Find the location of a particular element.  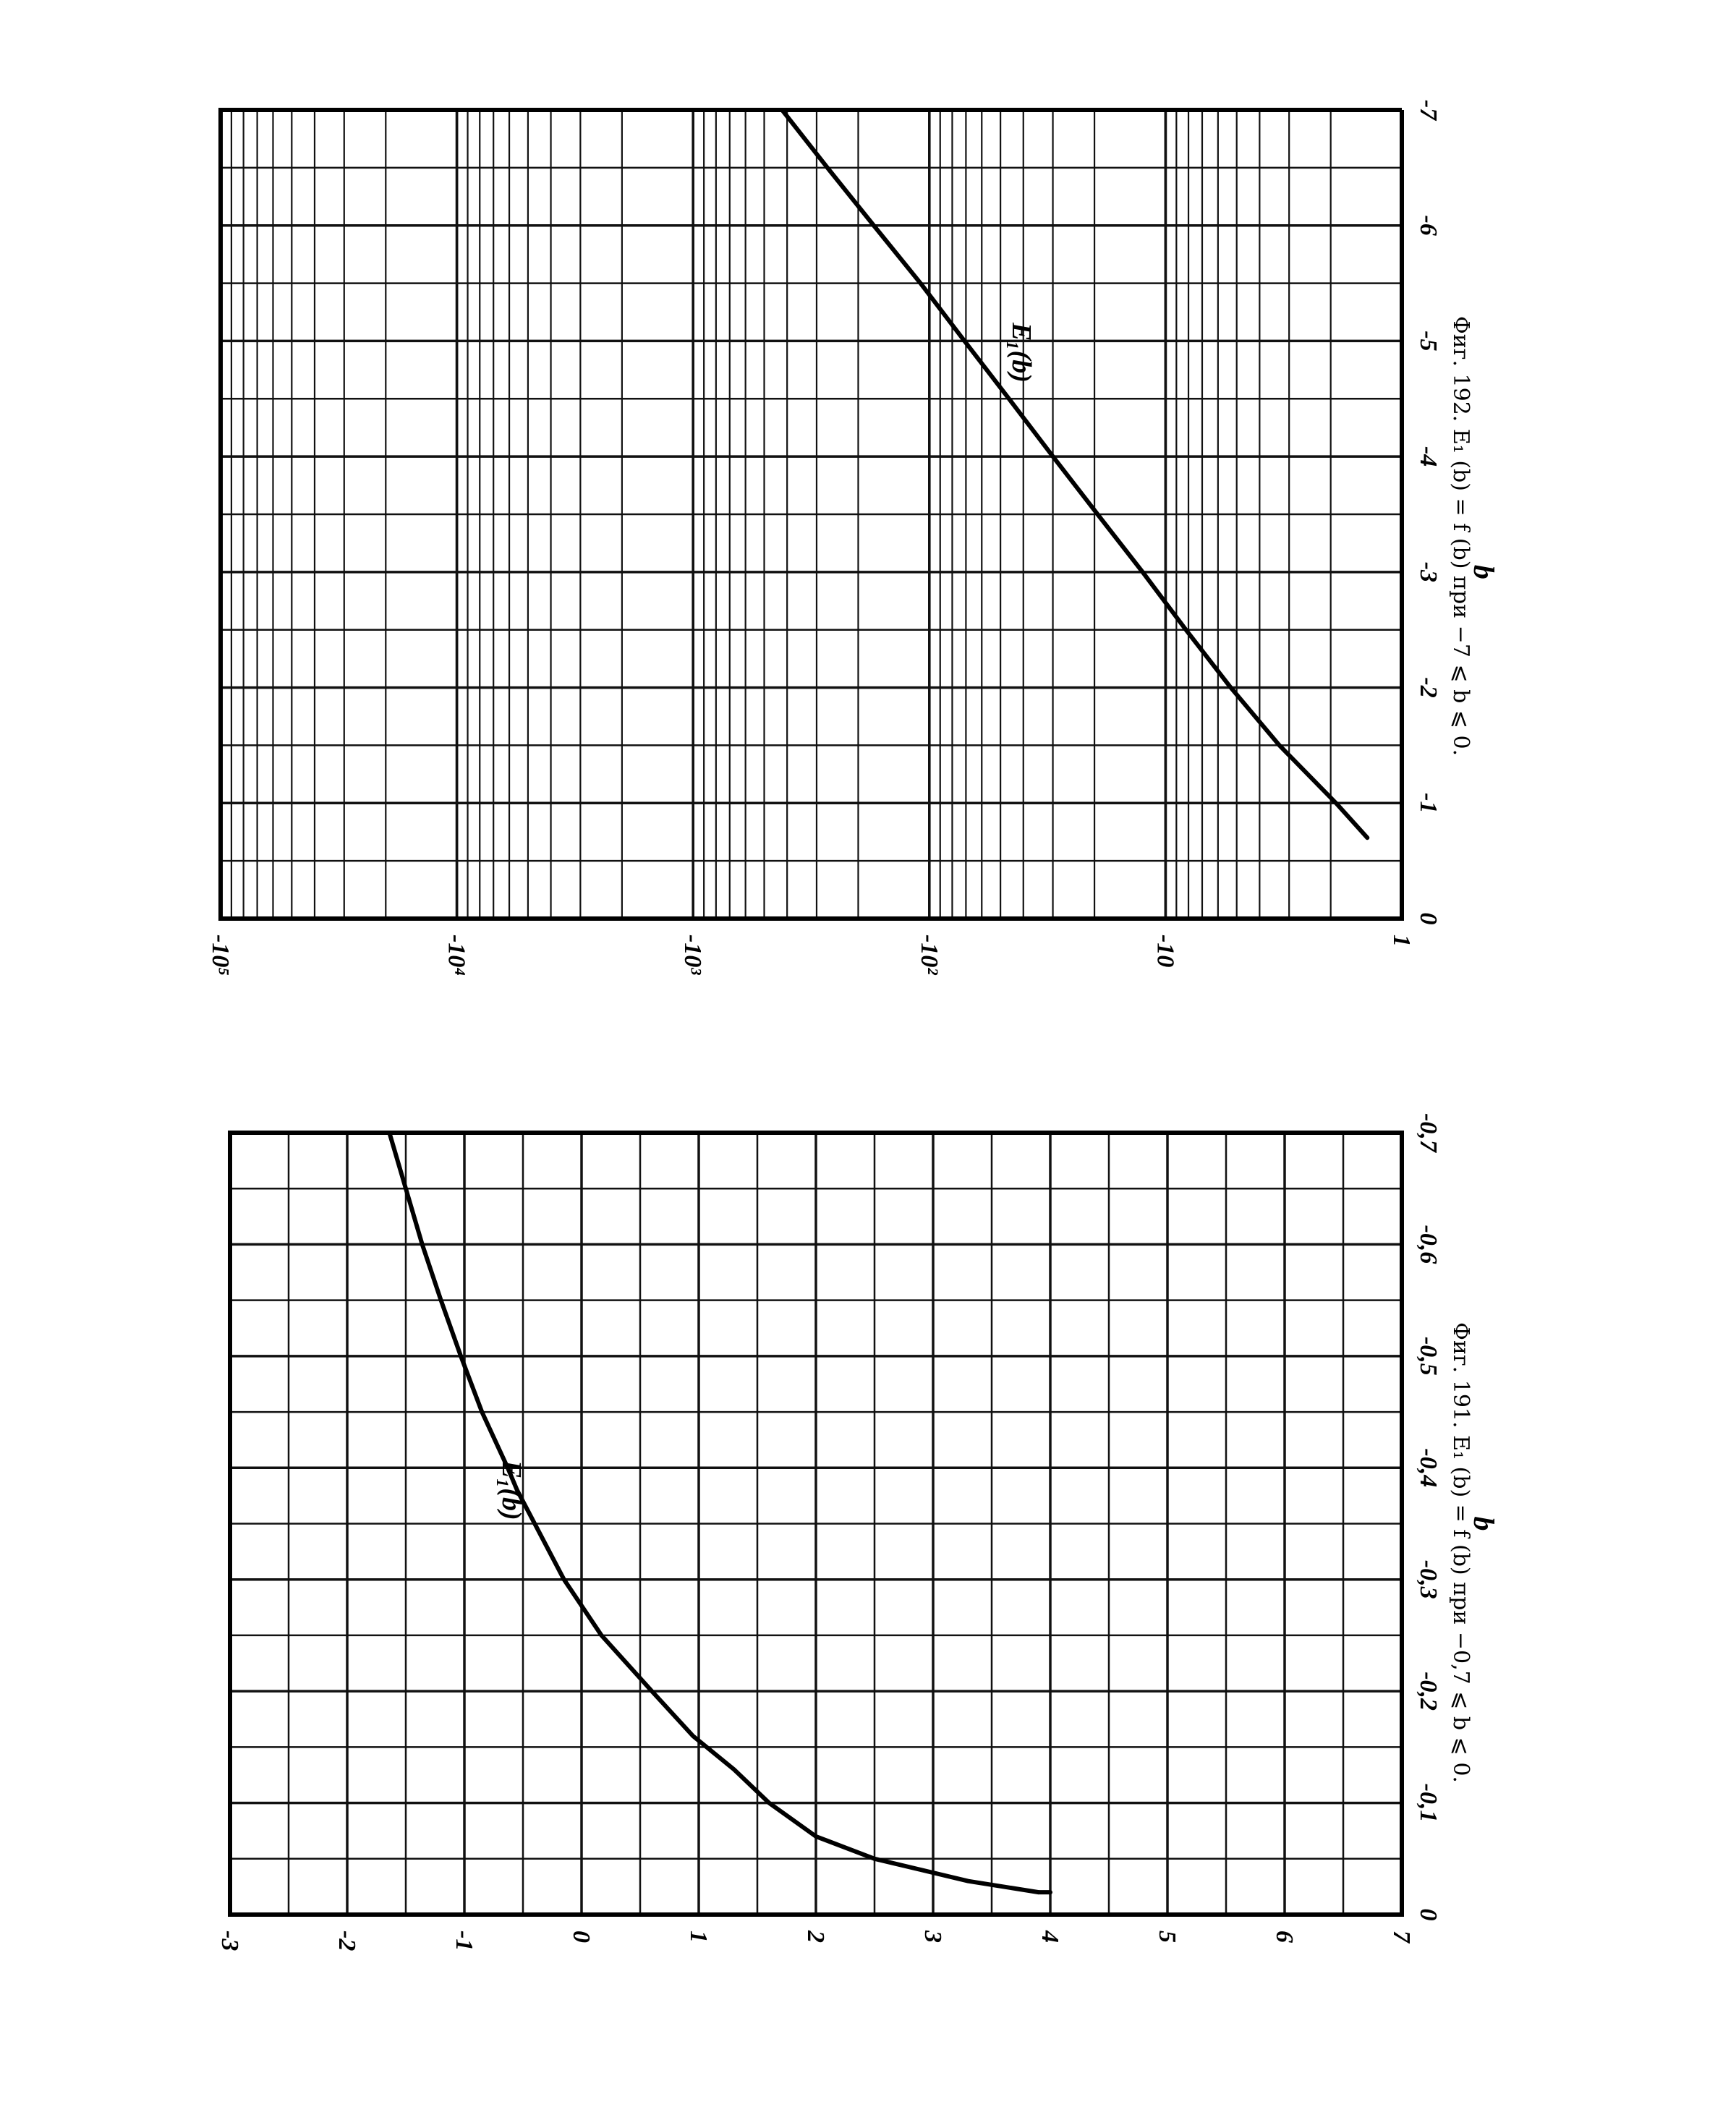

series-line-e1-fig191 is located at coordinates (714, 1513).